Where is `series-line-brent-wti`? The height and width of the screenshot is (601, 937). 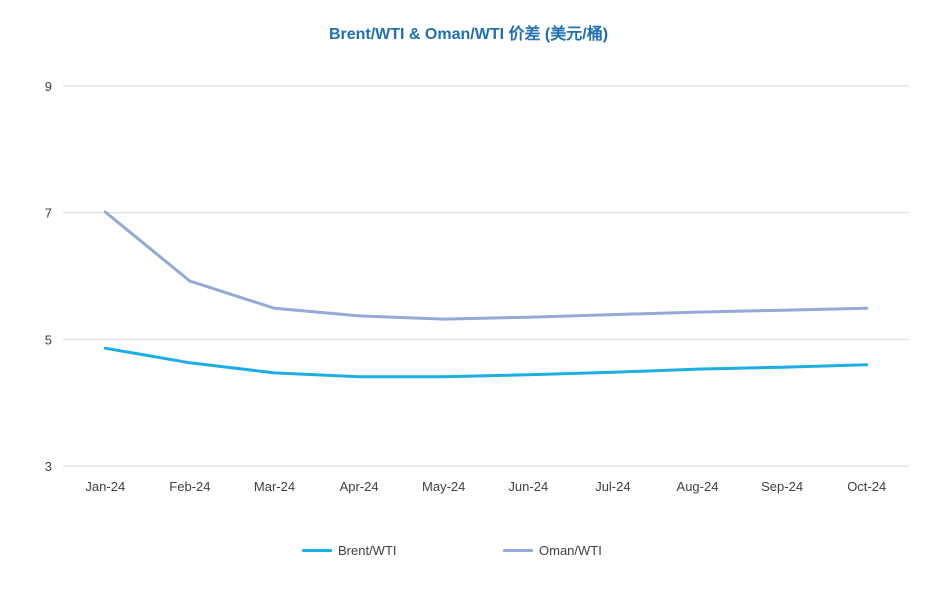
series-line-brent-wti is located at coordinates (486, 362).